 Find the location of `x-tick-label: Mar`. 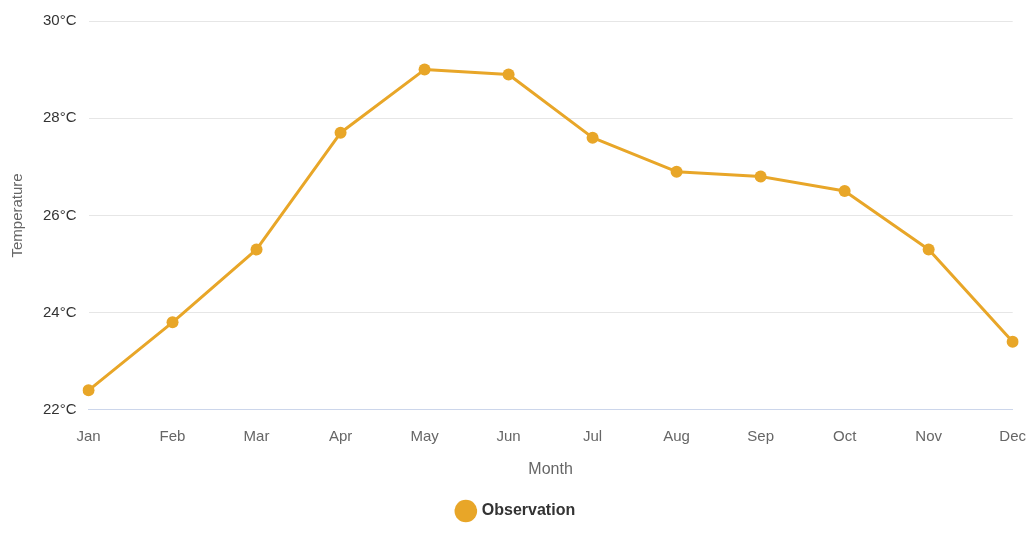

x-tick-label: Mar is located at coordinates (256, 435).